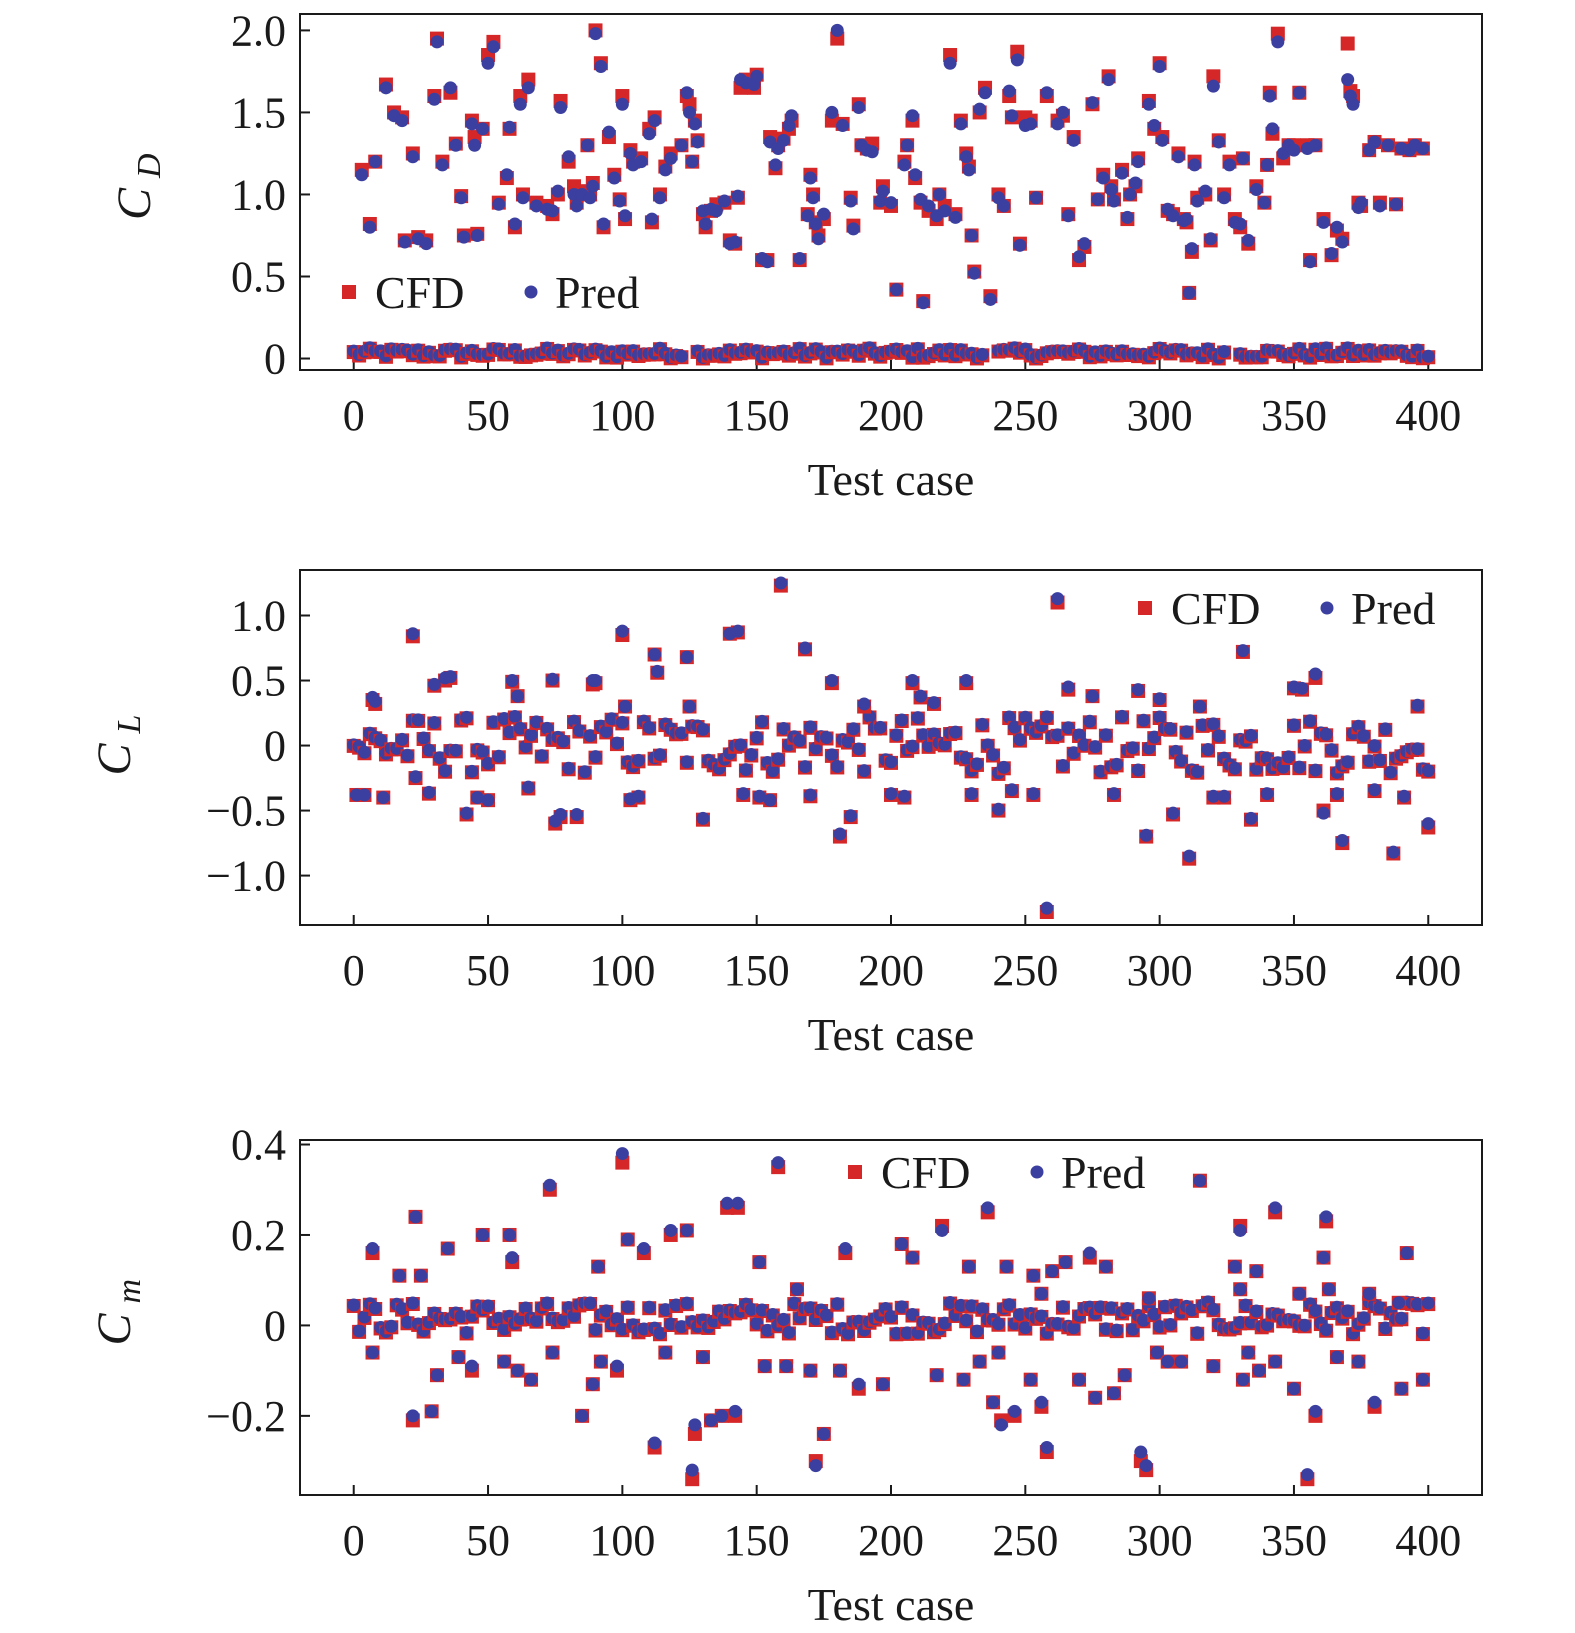 This screenshot has width=1575, height=1633. Describe the element at coordinates (891, 970) in the screenshot. I see `x-tick-label: 200` at that location.